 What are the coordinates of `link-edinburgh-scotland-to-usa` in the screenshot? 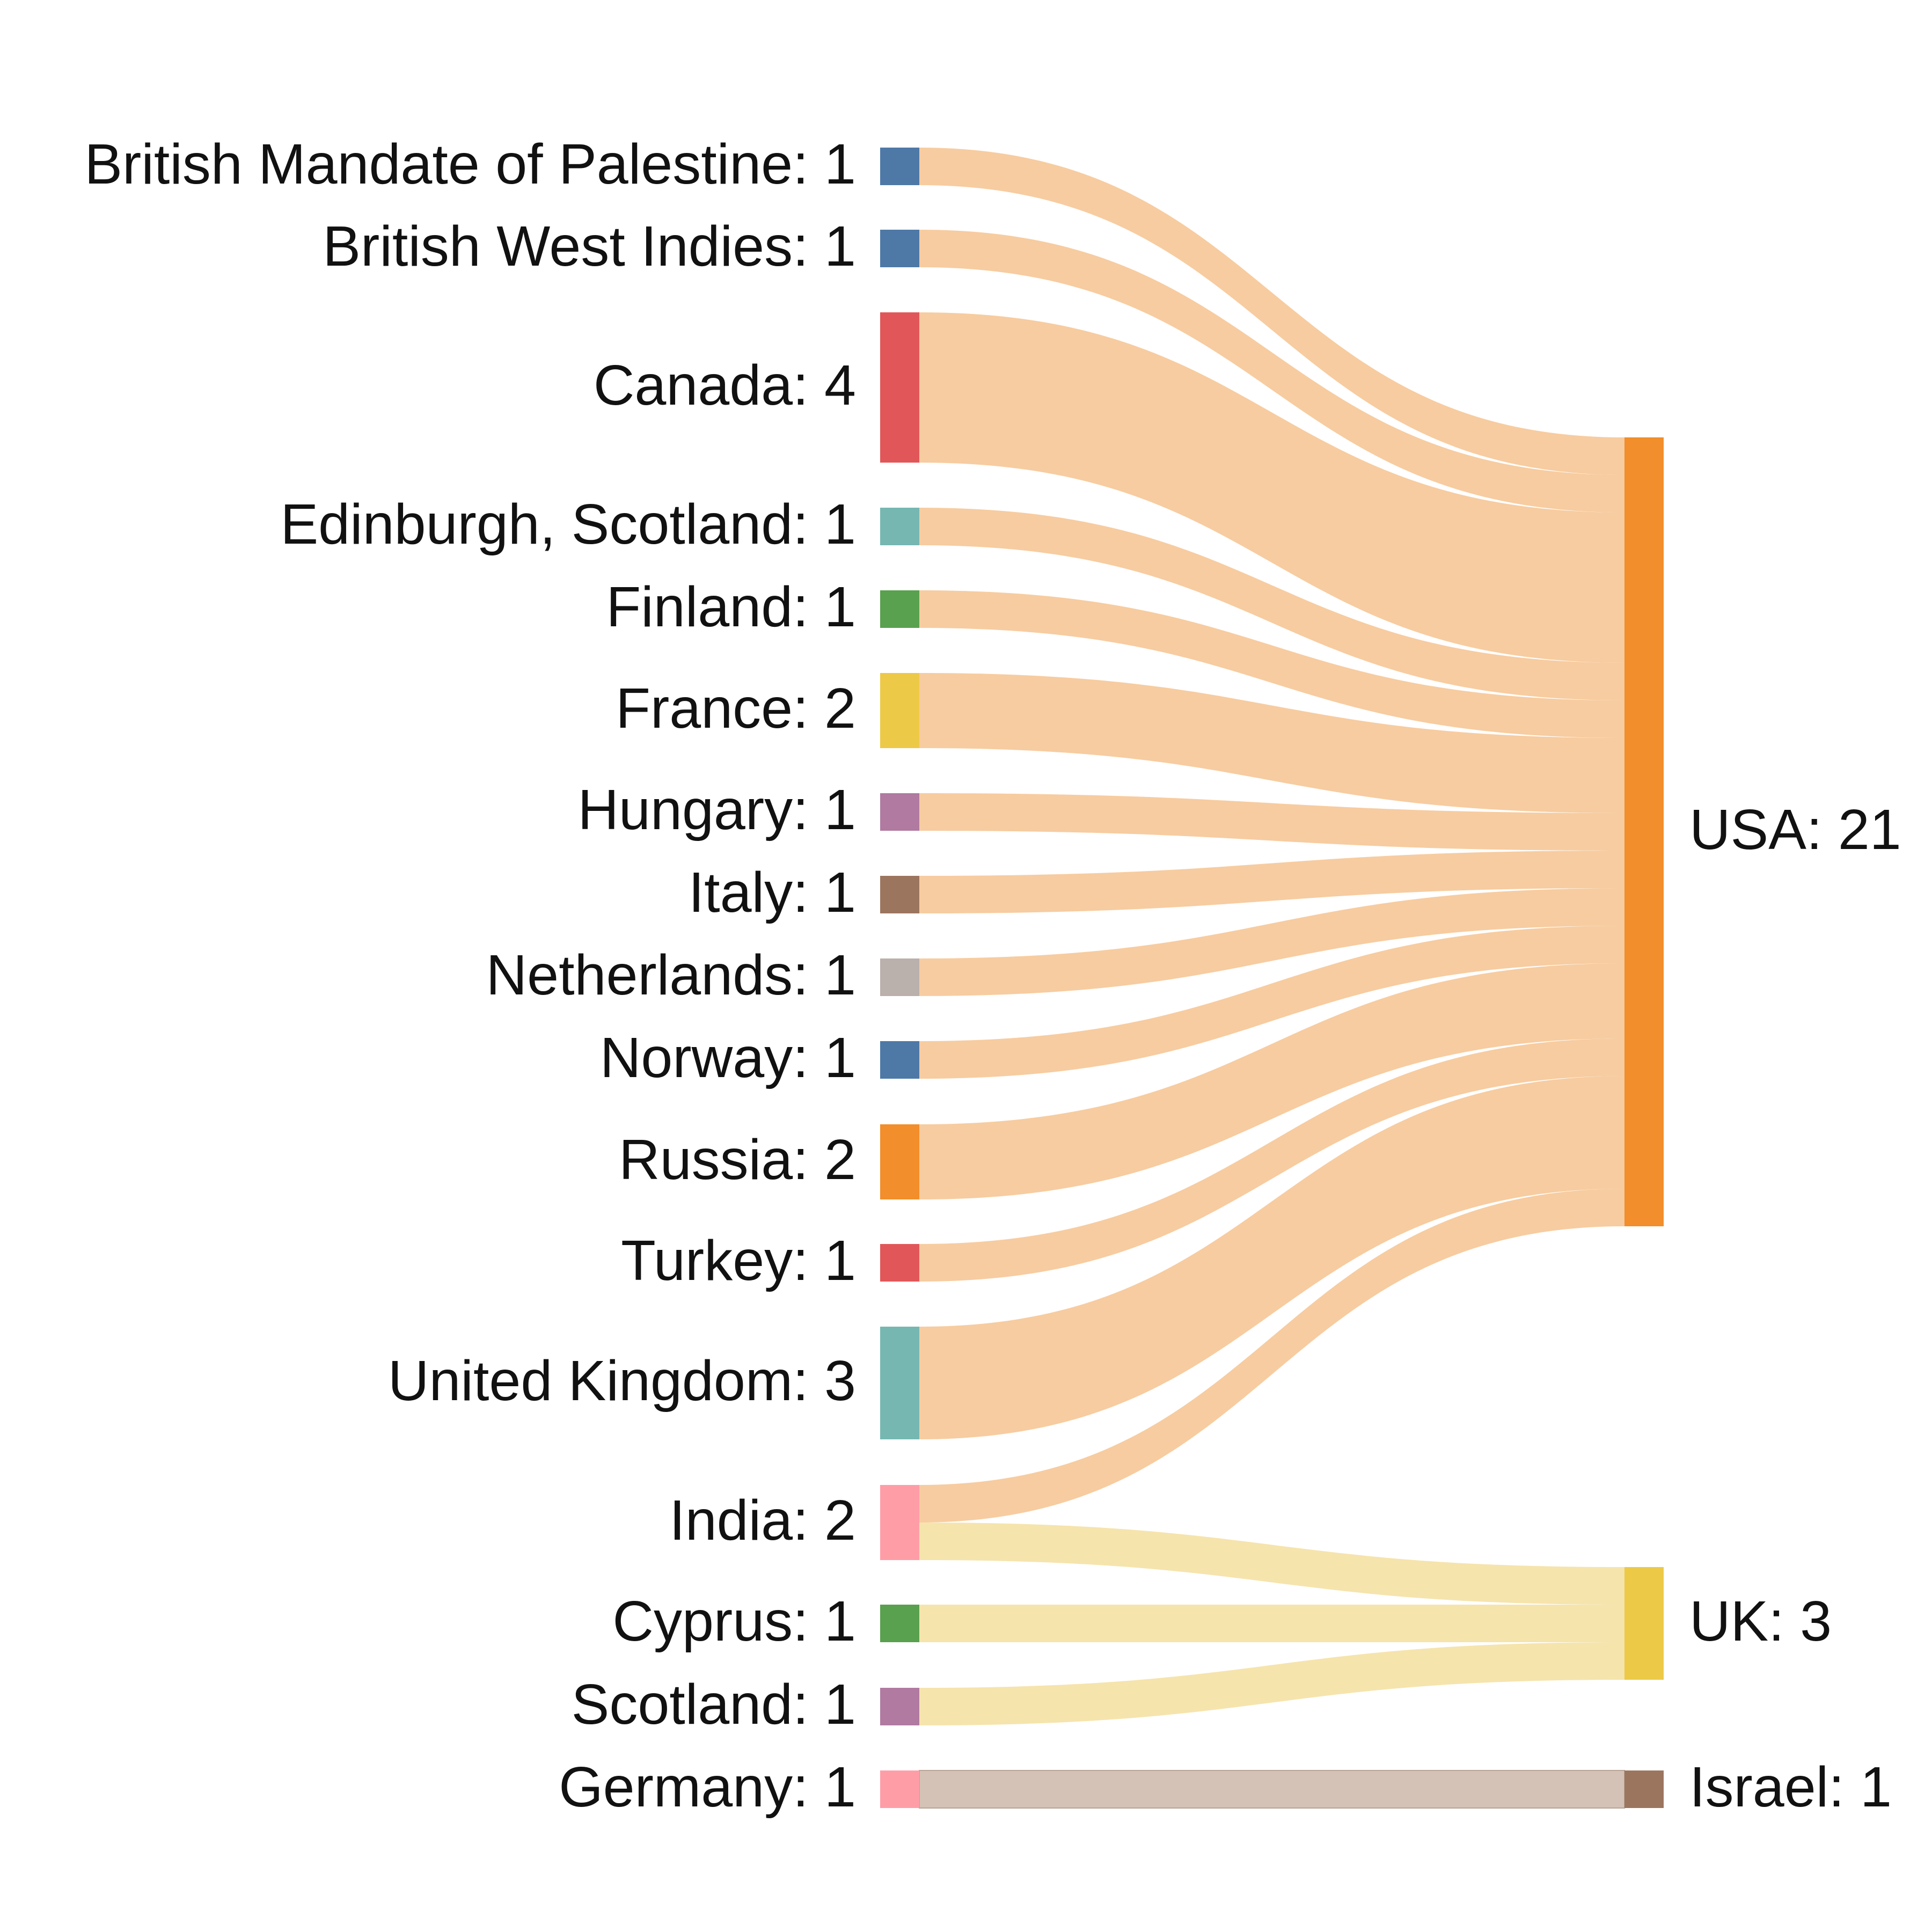 It's located at (1271, 604).